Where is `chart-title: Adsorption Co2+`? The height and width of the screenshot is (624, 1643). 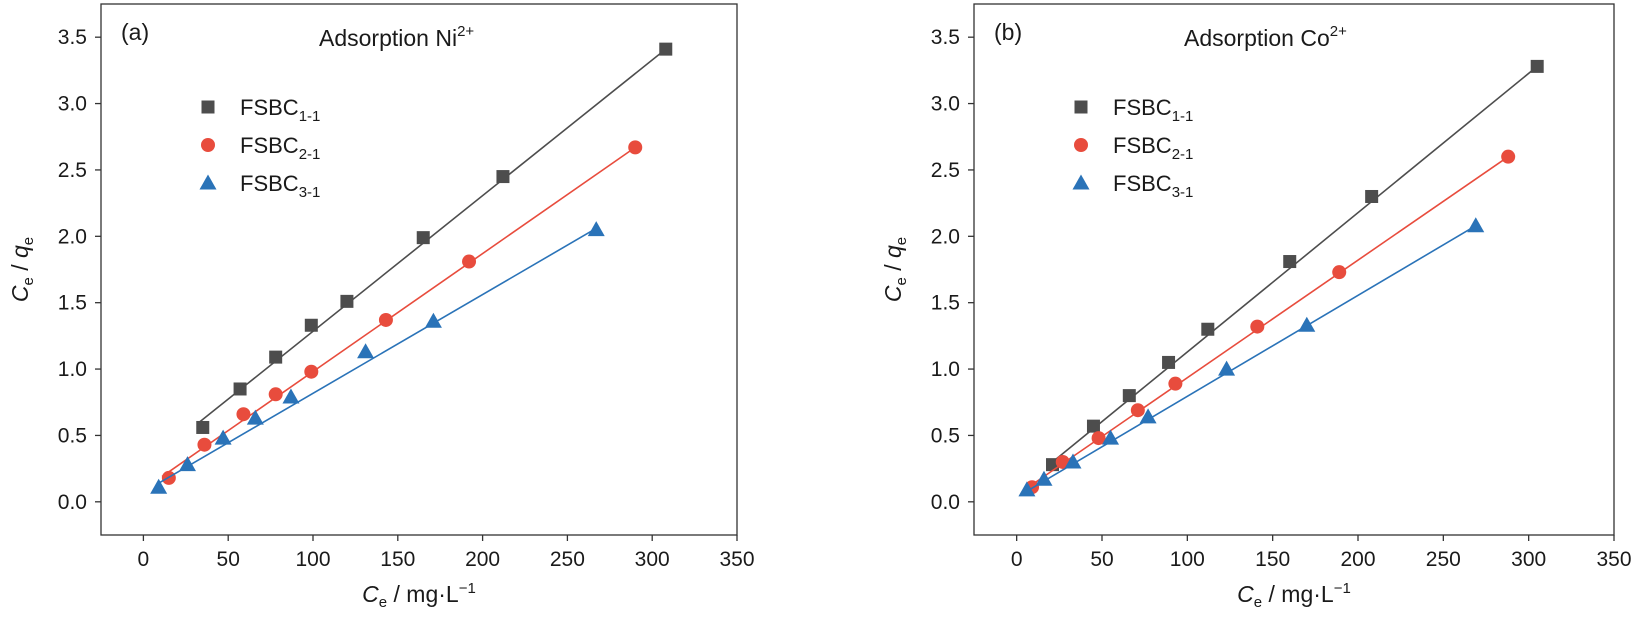 chart-title: Adsorption Co2+ is located at coordinates (1265, 37).